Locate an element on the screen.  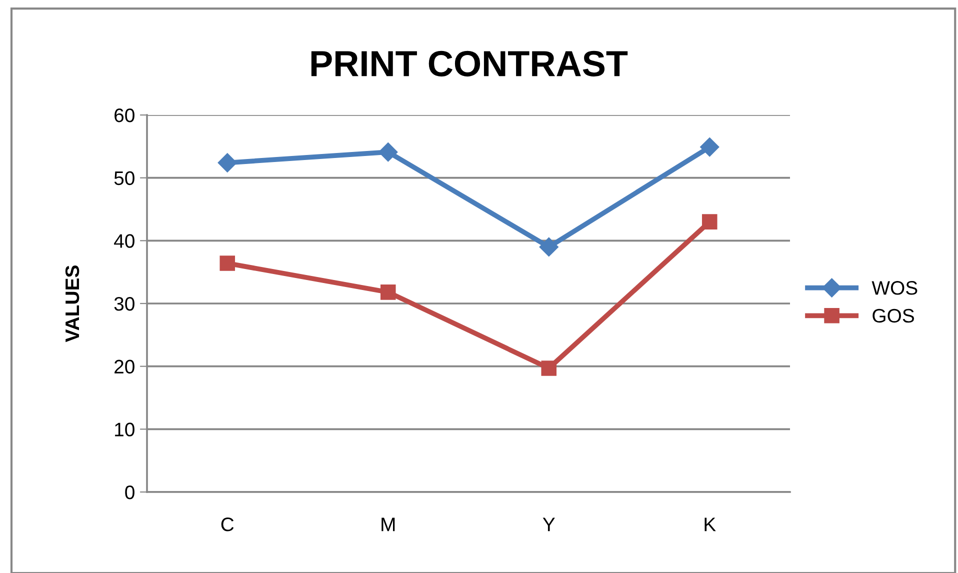
x-tick-label: C is located at coordinates (227, 525).